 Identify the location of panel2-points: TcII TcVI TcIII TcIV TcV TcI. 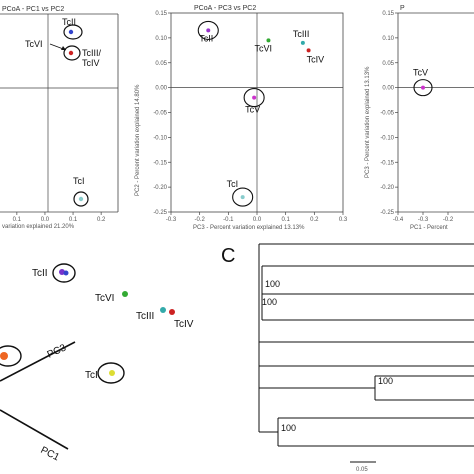
(261, 113).